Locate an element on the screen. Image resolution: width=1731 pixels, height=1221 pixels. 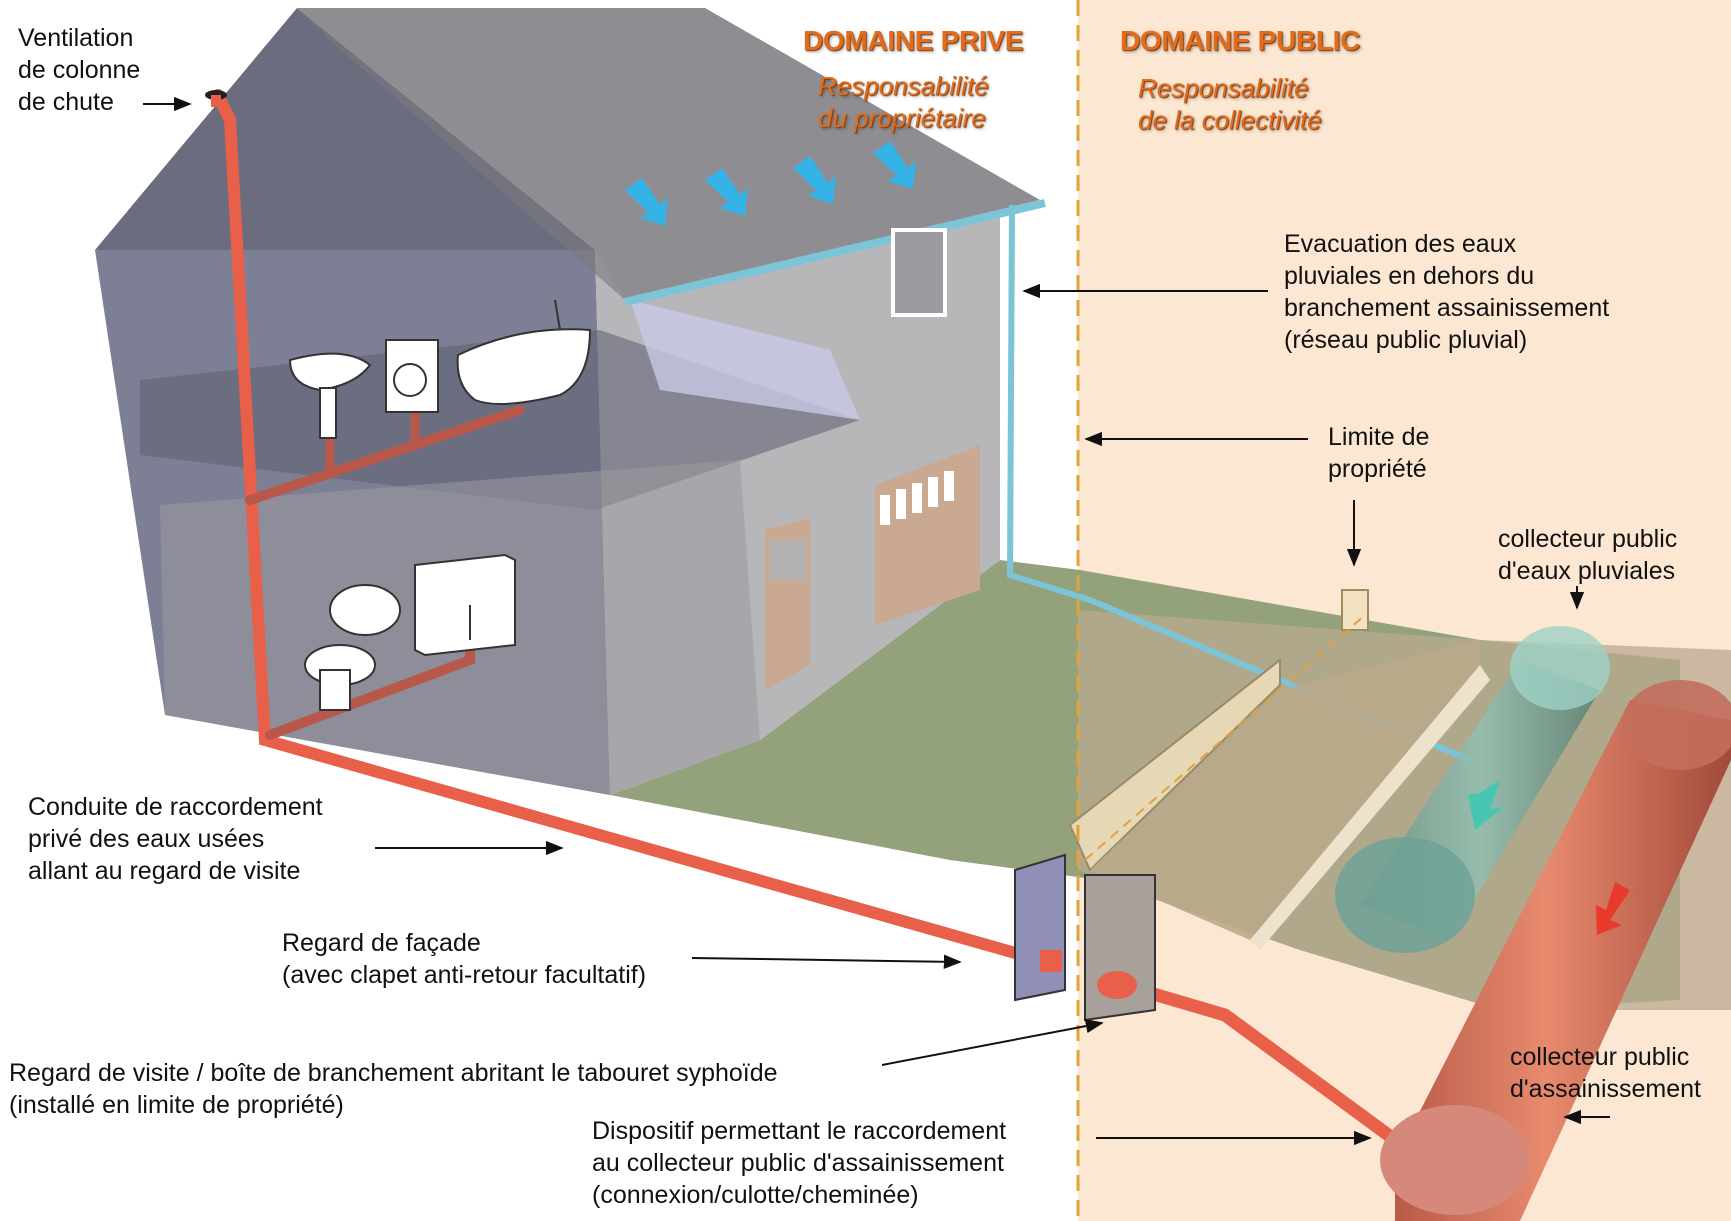
bathtub-icon is located at coordinates (524, 352).